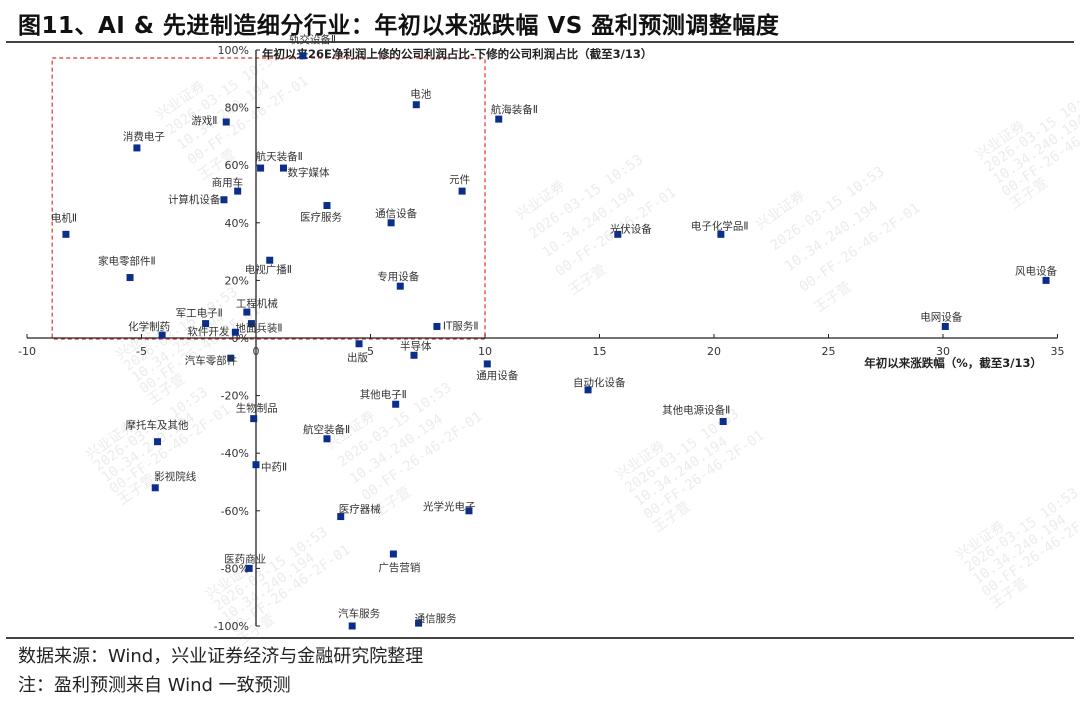 The height and width of the screenshot is (702, 1080). Describe the element at coordinates (235, 453) in the screenshot. I see `y-tick-label: -40%` at that location.